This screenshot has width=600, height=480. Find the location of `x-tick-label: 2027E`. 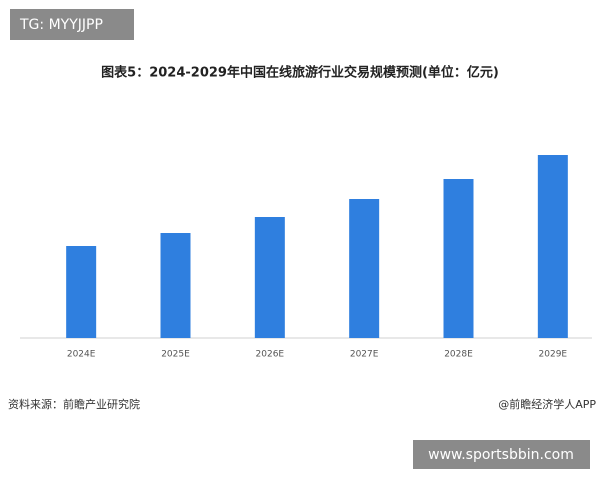

x-tick-label: 2027E is located at coordinates (364, 355).